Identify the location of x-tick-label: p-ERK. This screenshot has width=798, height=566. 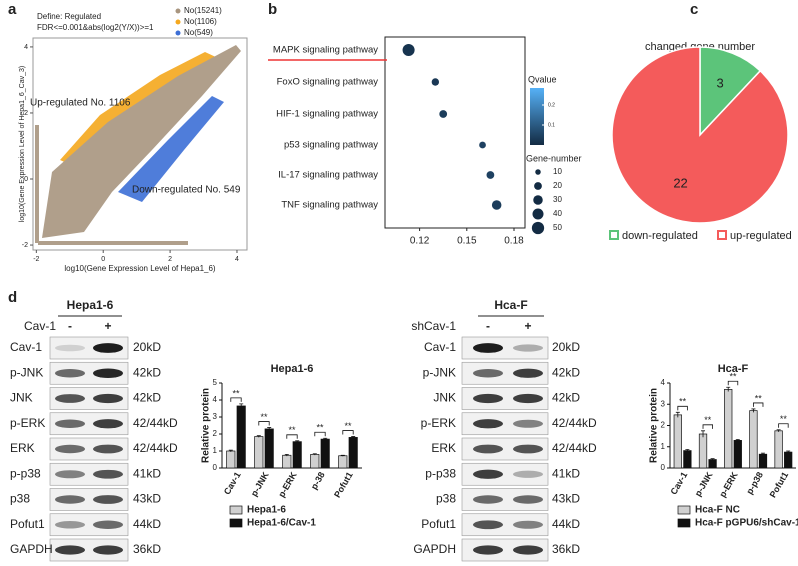
(728, 484).